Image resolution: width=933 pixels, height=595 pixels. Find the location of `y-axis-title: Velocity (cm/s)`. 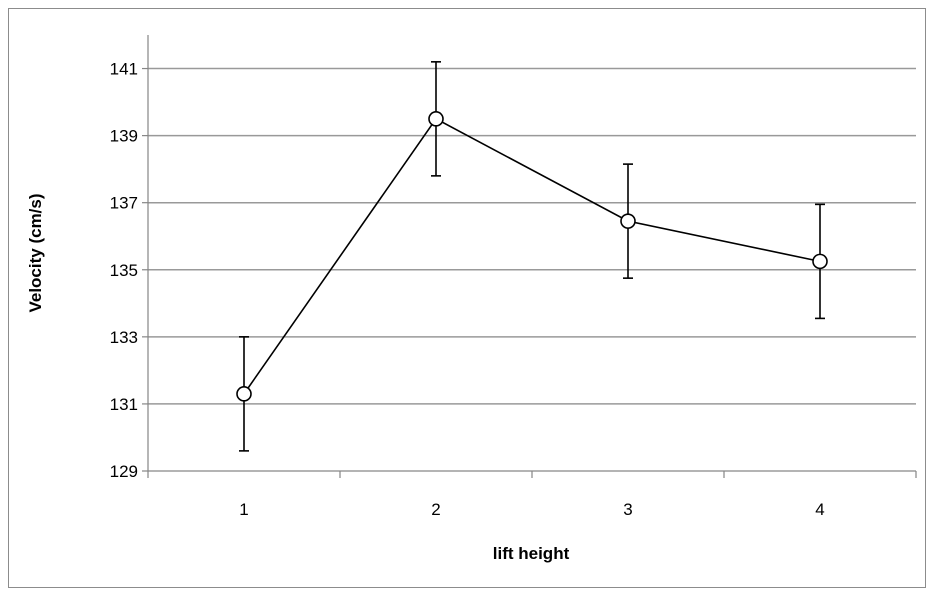

y-axis-title: Velocity (cm/s) is located at coordinates (35, 252).